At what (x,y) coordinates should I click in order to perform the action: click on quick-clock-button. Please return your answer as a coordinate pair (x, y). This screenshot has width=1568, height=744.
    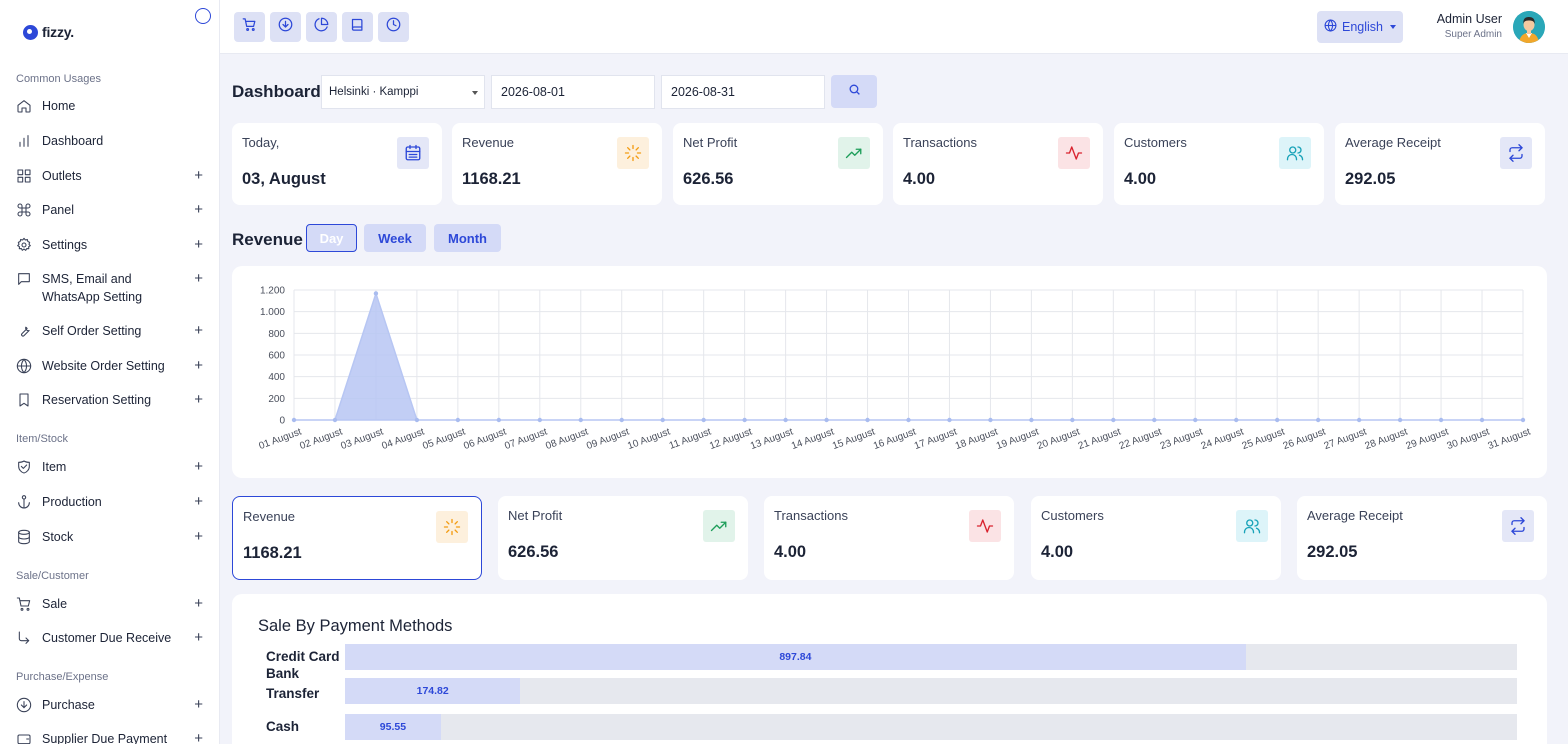
    Looking at the image, I should click on (393, 27).